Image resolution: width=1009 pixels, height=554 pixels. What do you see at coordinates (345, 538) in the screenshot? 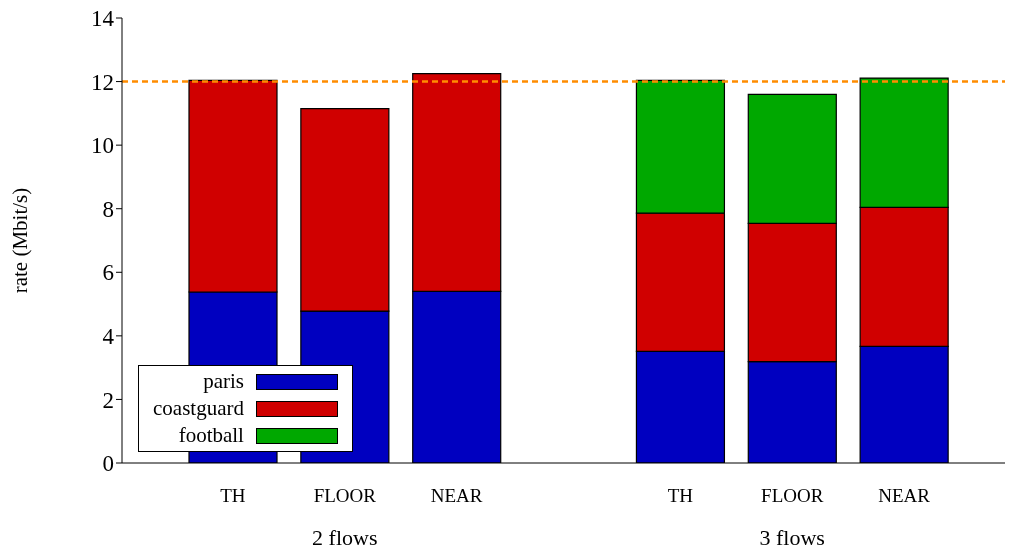
I see `text: 2 flows` at bounding box center [345, 538].